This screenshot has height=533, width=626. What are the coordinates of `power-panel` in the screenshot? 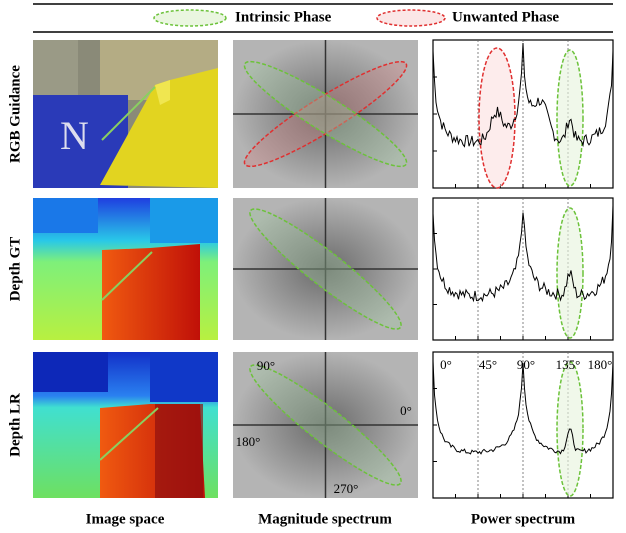 It's located at (523, 269).